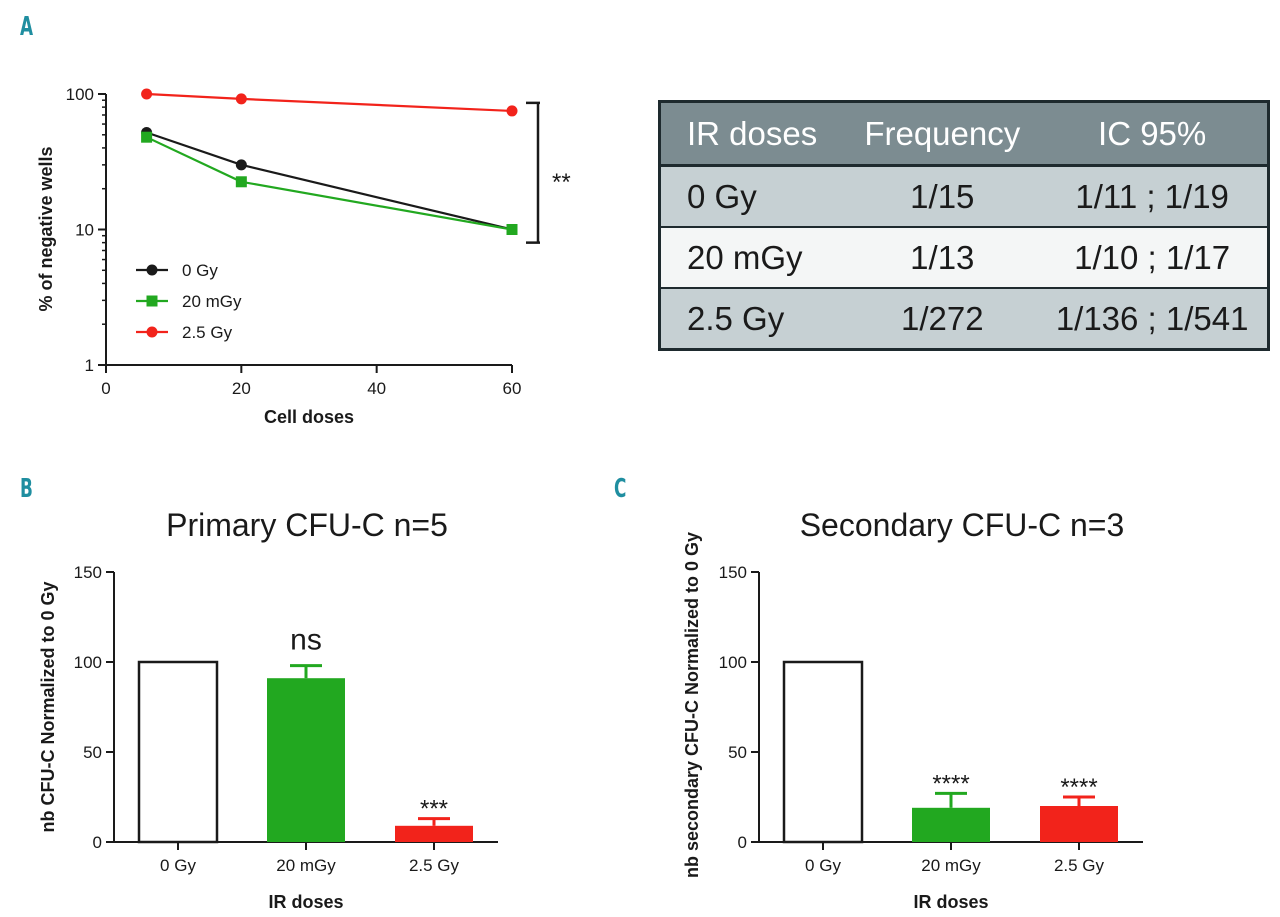 This screenshot has height=917, width=1280. What do you see at coordinates (942, 134) in the screenshot?
I see `table-header-cell: Frequency` at bounding box center [942, 134].